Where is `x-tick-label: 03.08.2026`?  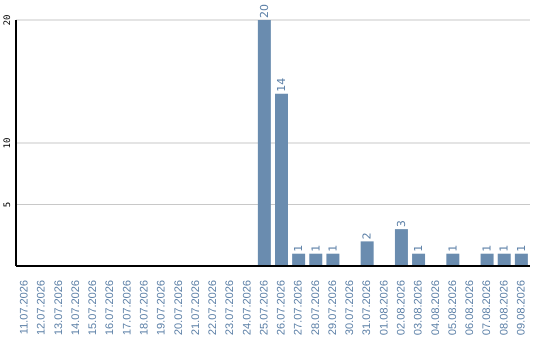
x-tick-label: 03.08.2026 is located at coordinates (418, 308).